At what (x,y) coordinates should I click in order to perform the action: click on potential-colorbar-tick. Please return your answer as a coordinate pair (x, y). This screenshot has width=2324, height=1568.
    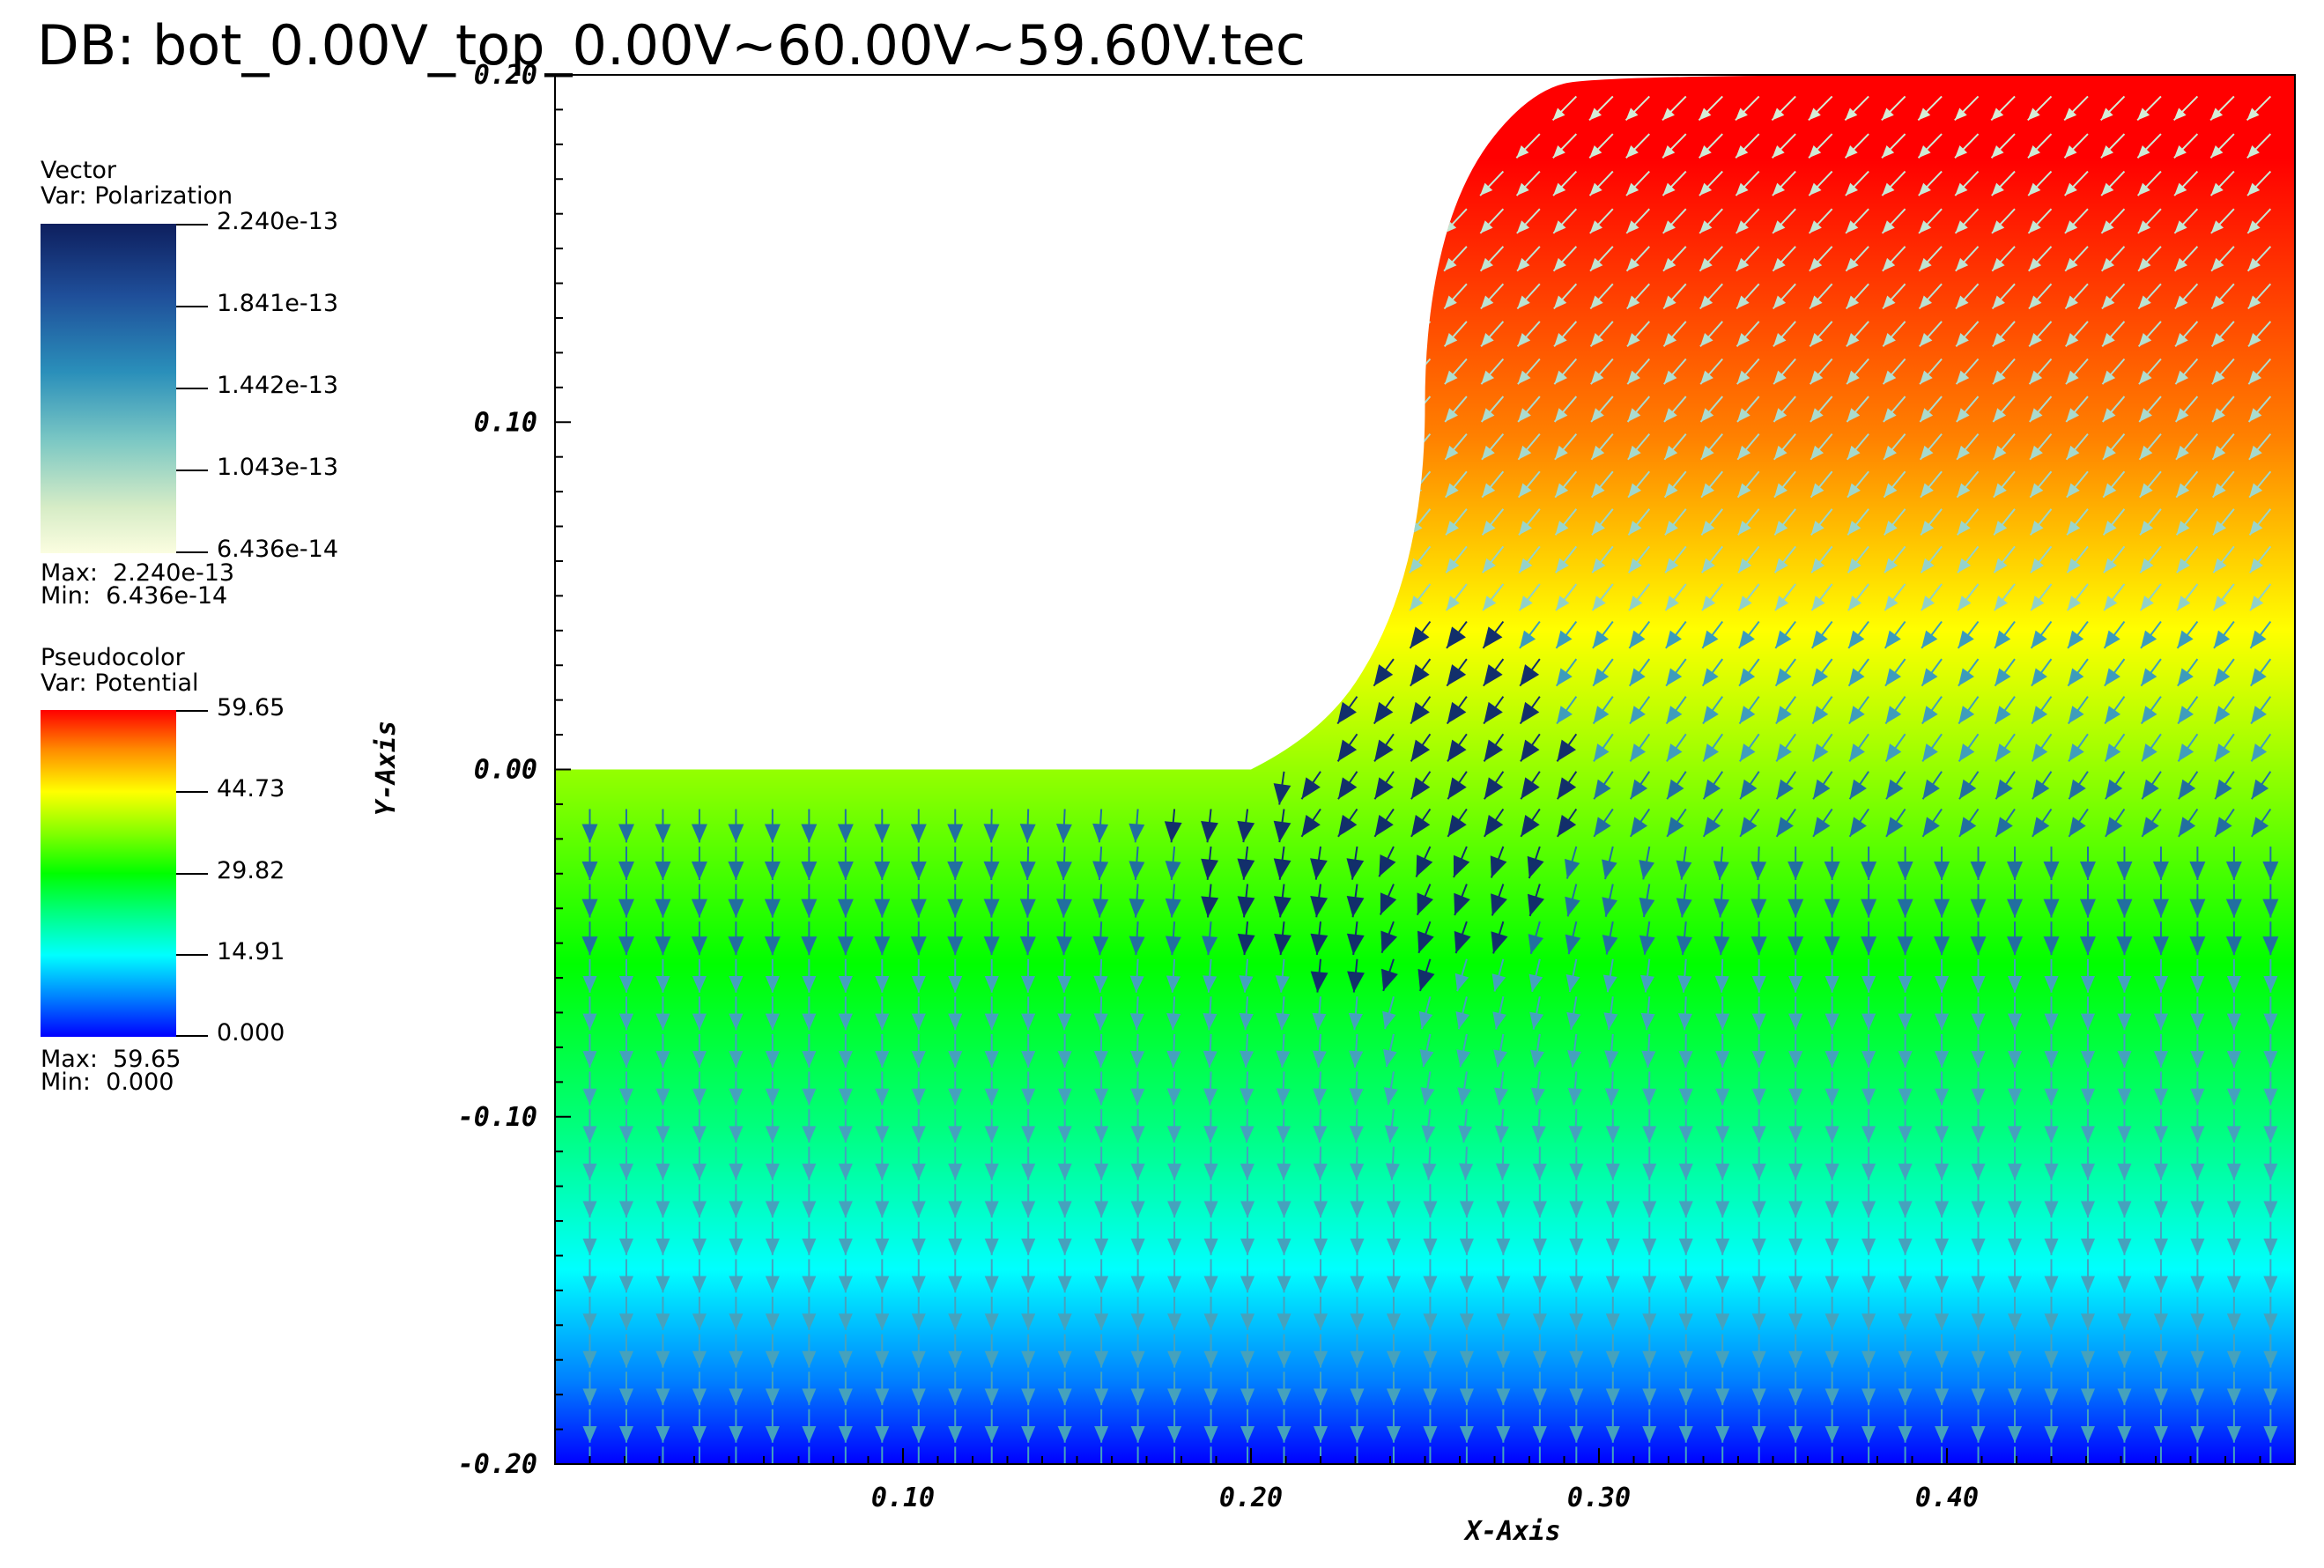
    Looking at the image, I should click on (192, 1036).